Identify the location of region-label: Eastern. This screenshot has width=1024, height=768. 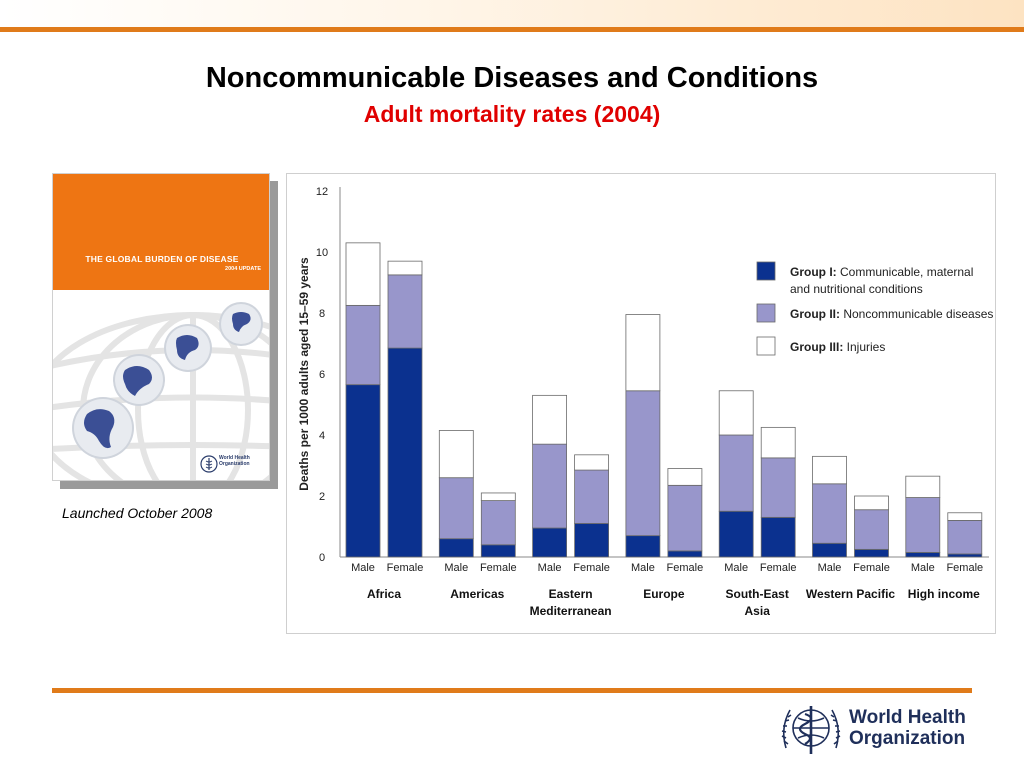
(571, 594).